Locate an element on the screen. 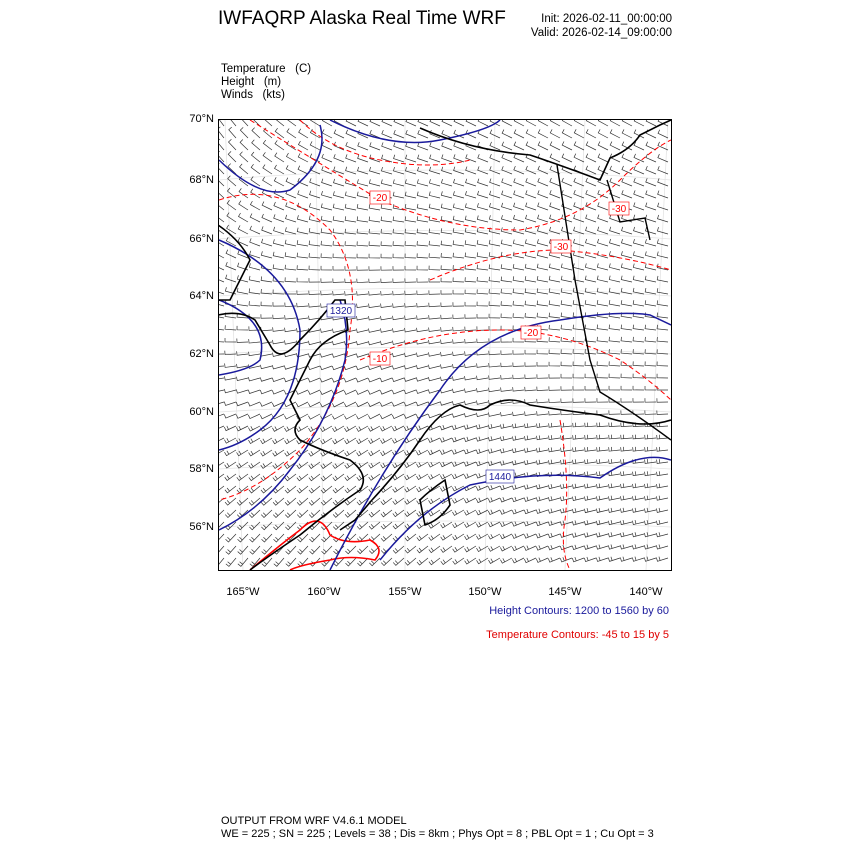 Image resolution: width=850 pixels, height=850 pixels. field-unit: (m) is located at coordinates (272, 82).